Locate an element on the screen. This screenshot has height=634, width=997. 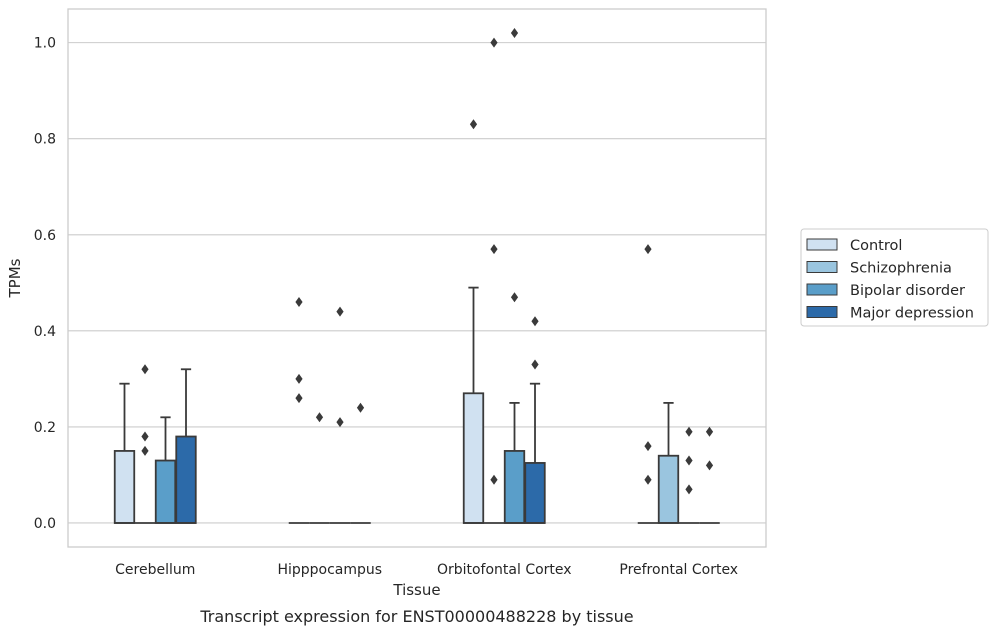
x-tick-label: Hipppocampus is located at coordinates (329, 570).